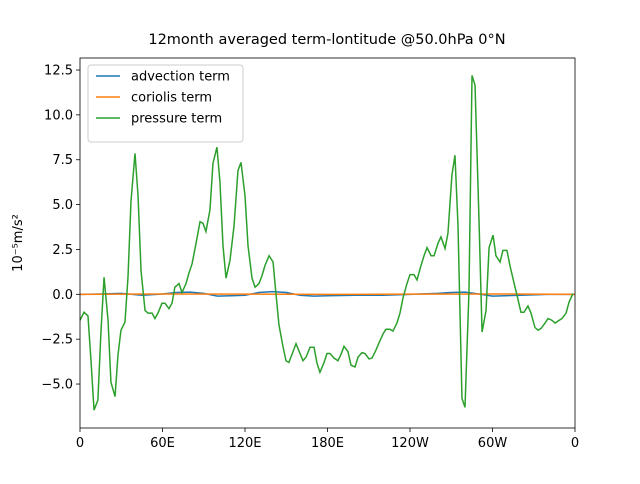  I want to click on y-tick-label: −2.5, so click(57, 340).